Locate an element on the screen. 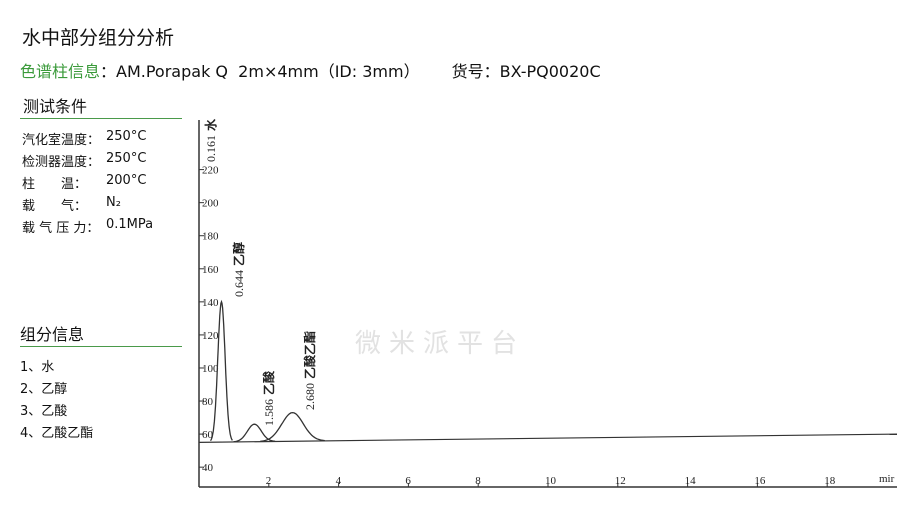  peak-time: 0.161 is located at coordinates (211, 148).